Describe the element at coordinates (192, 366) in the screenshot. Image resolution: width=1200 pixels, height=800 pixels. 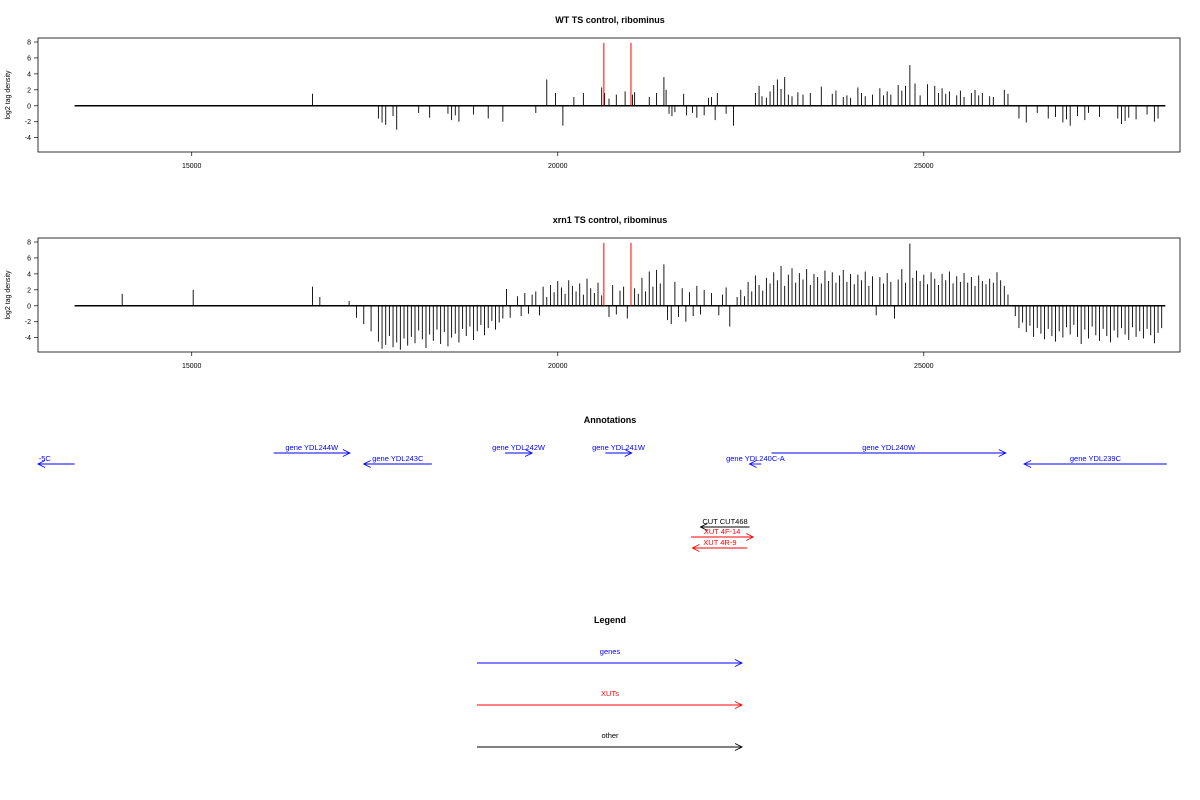
I see `xrn1-x-tick-label: 15000` at that location.